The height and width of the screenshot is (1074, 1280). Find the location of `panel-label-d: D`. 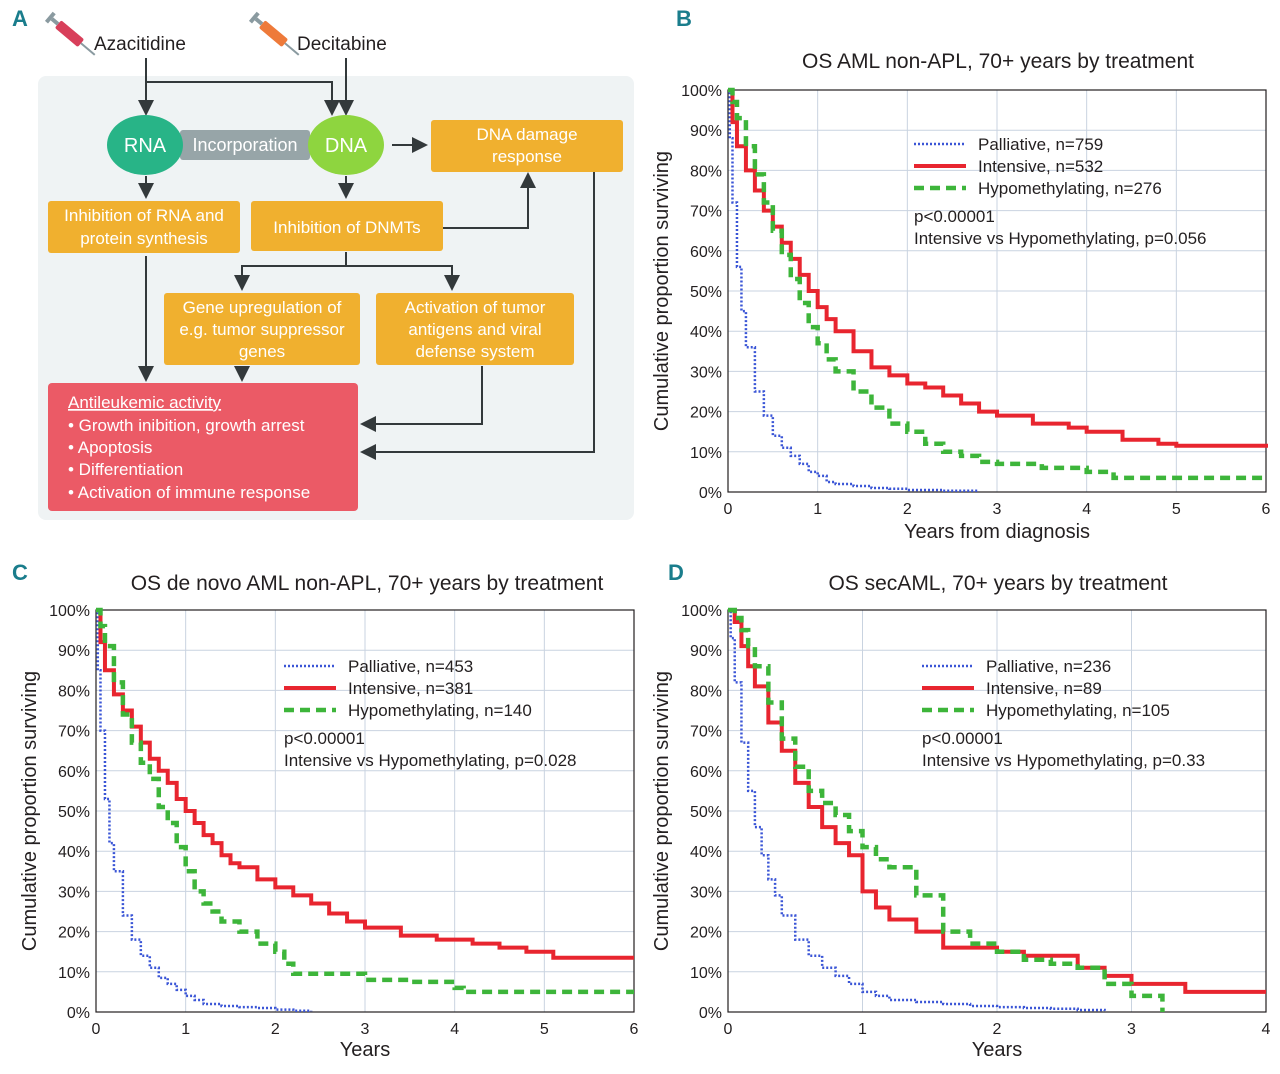

panel-label-d: D is located at coordinates (676, 572).